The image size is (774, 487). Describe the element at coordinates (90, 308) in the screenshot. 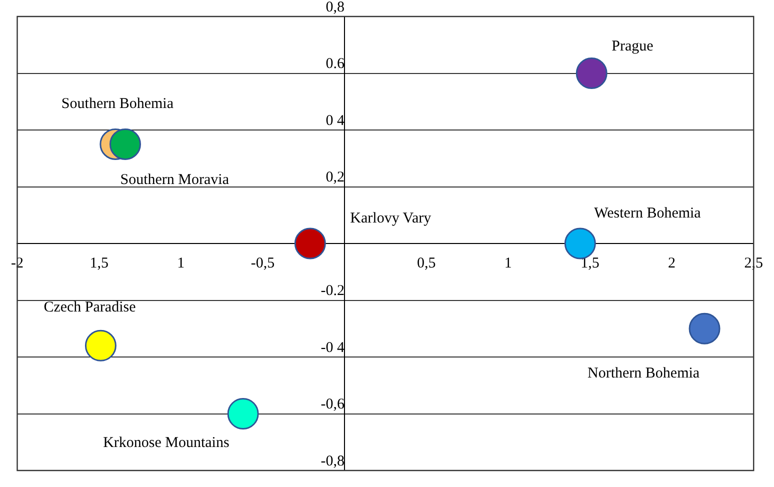

I see `series-label: Czech Paradise` at that location.